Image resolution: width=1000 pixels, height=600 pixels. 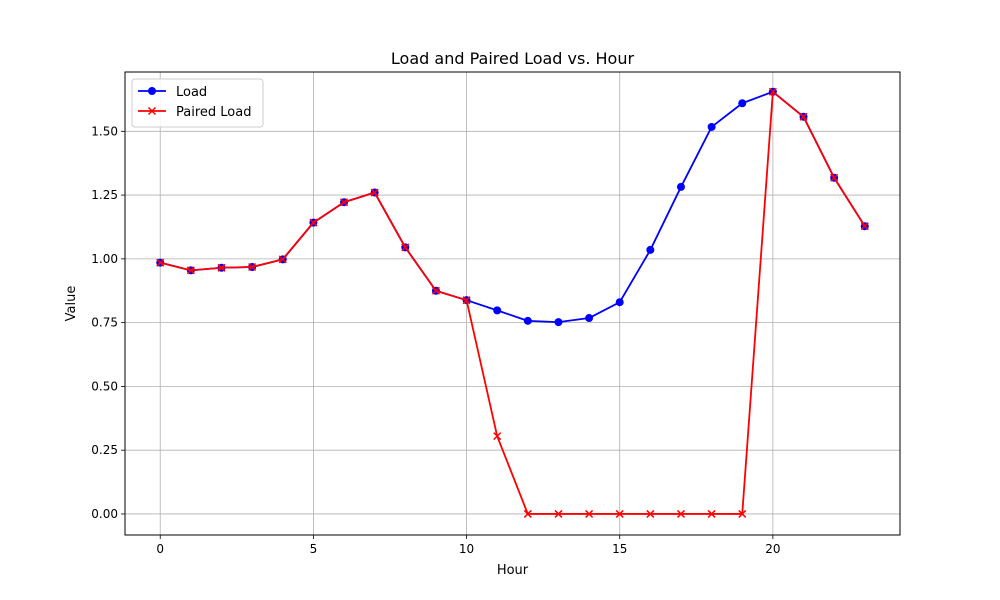 What do you see at coordinates (104, 323) in the screenshot?
I see `y-tick-label: 0.75` at bounding box center [104, 323].